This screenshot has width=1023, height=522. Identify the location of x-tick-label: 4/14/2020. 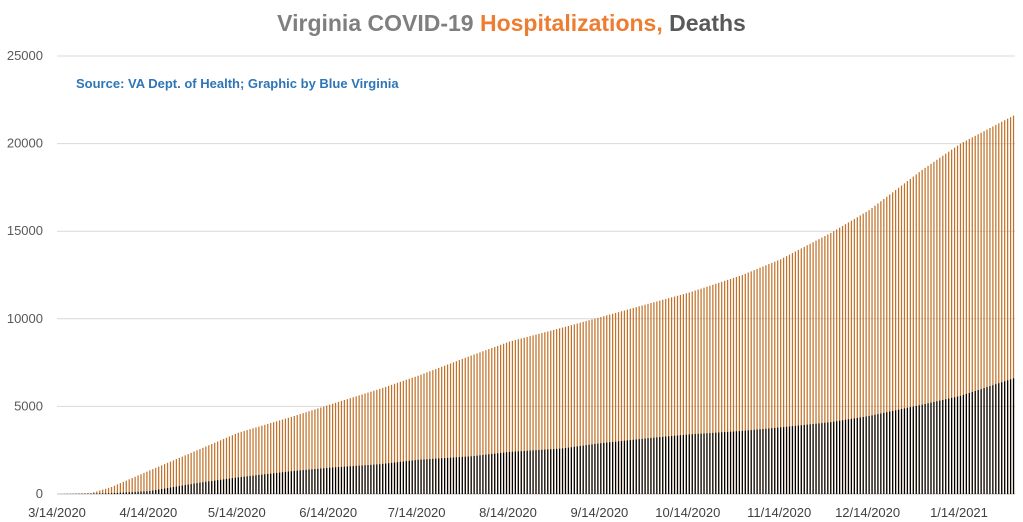
(148, 512).